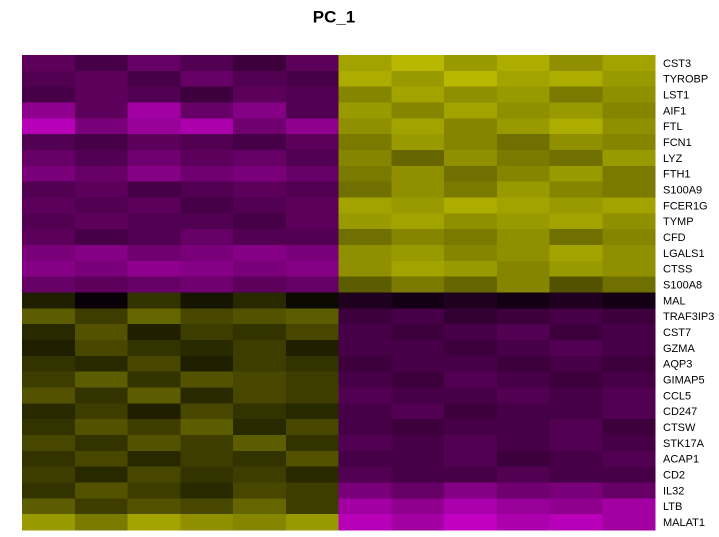  What do you see at coordinates (684, 523) in the screenshot?
I see `row-label: MALAT1` at bounding box center [684, 523].